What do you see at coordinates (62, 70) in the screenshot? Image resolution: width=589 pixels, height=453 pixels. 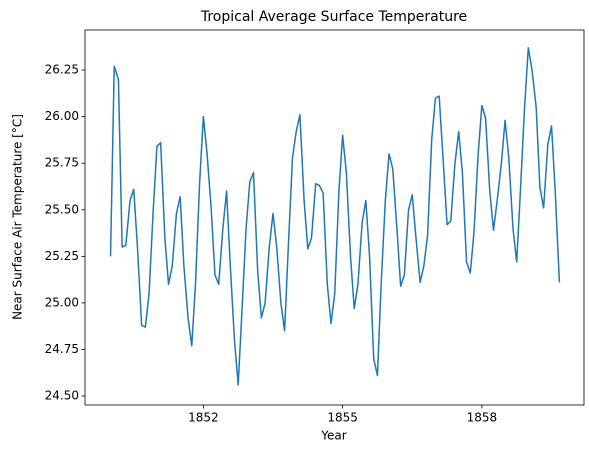 I see `y-tick-label: 26.25` at bounding box center [62, 70].